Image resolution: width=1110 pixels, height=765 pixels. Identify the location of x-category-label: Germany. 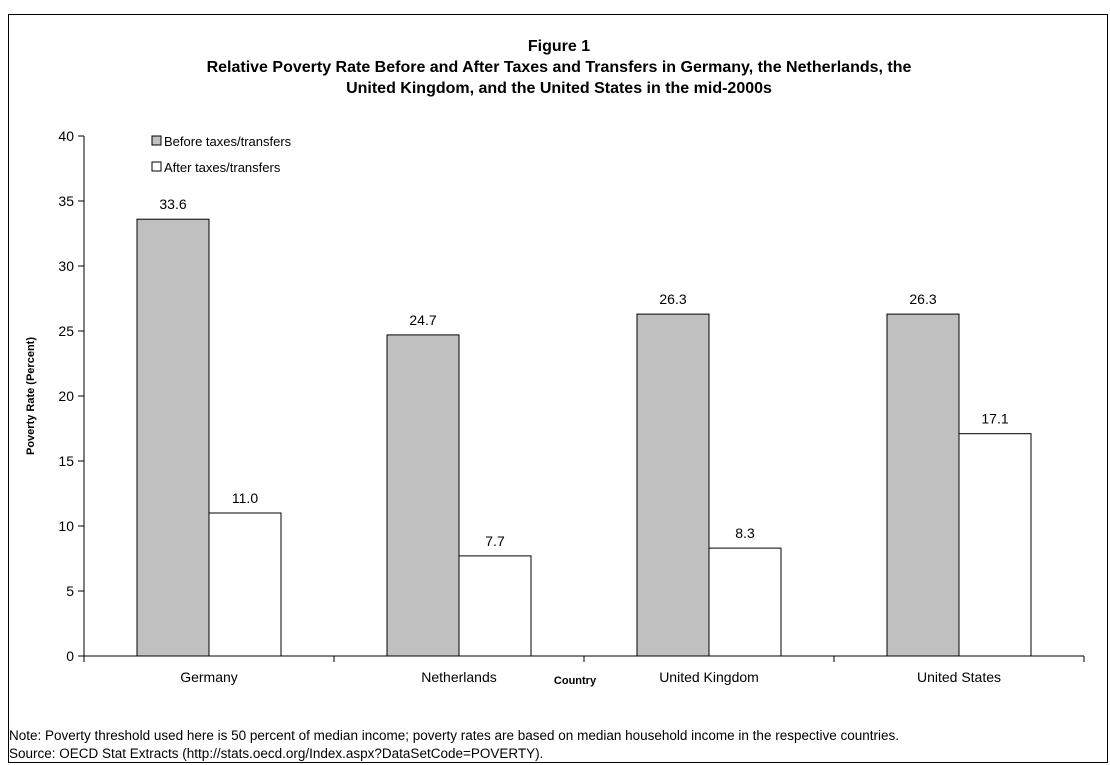
(209, 677).